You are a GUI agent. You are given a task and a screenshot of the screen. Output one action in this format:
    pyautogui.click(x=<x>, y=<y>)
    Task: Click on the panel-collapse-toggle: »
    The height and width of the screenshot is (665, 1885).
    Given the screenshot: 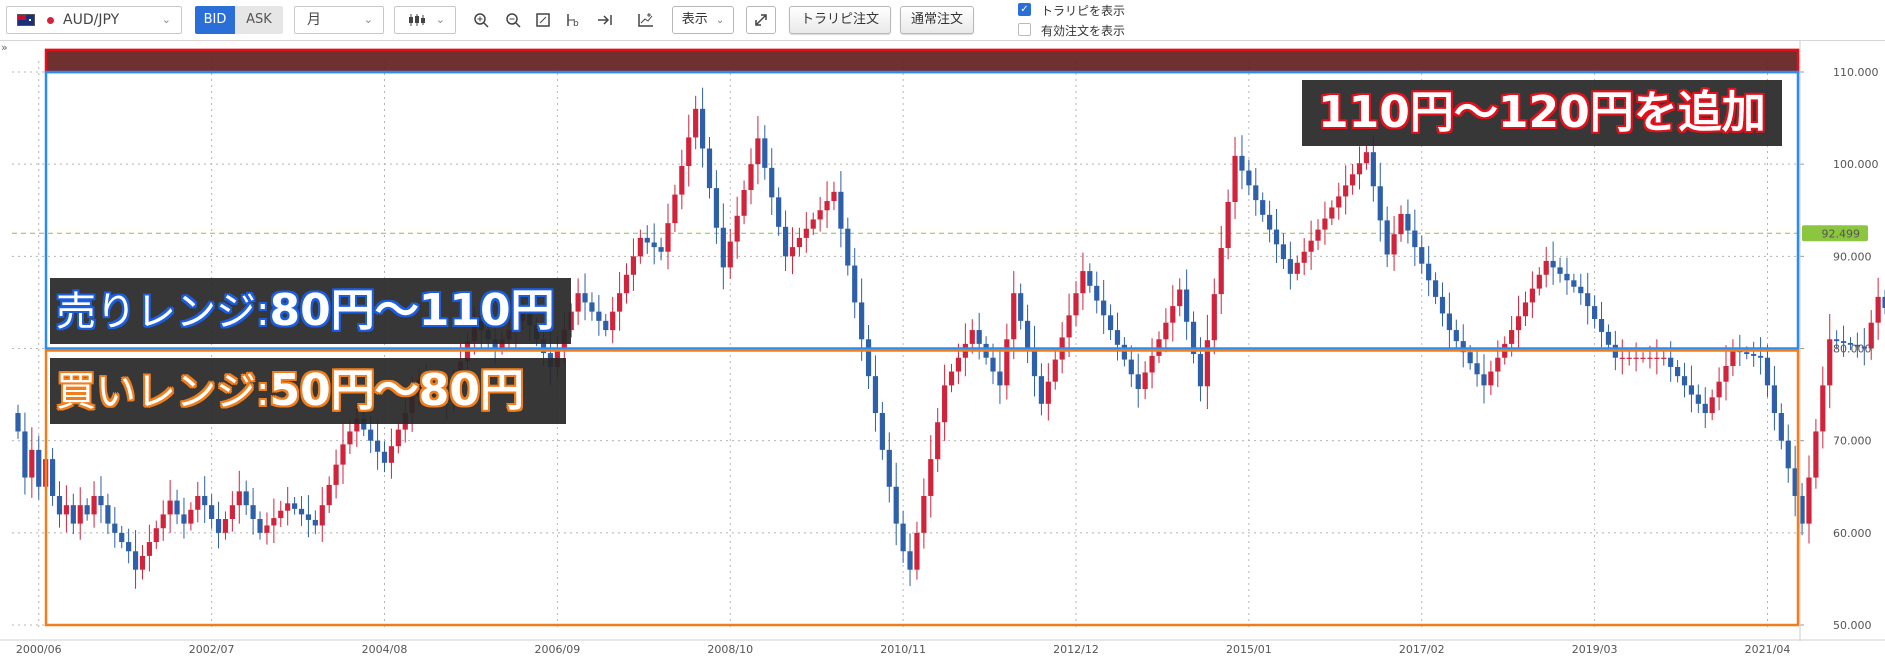 What is the action you would take?
    pyautogui.click(x=4, y=47)
    